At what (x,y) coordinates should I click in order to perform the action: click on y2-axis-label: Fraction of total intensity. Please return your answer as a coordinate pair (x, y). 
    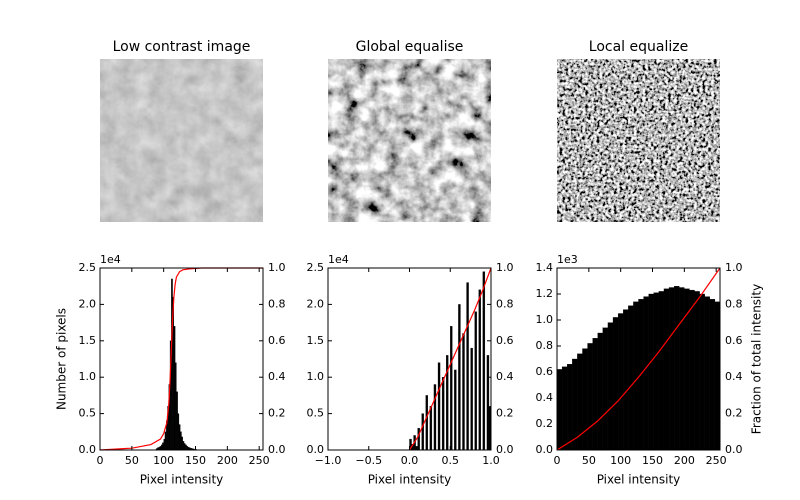
    Looking at the image, I should click on (757, 359).